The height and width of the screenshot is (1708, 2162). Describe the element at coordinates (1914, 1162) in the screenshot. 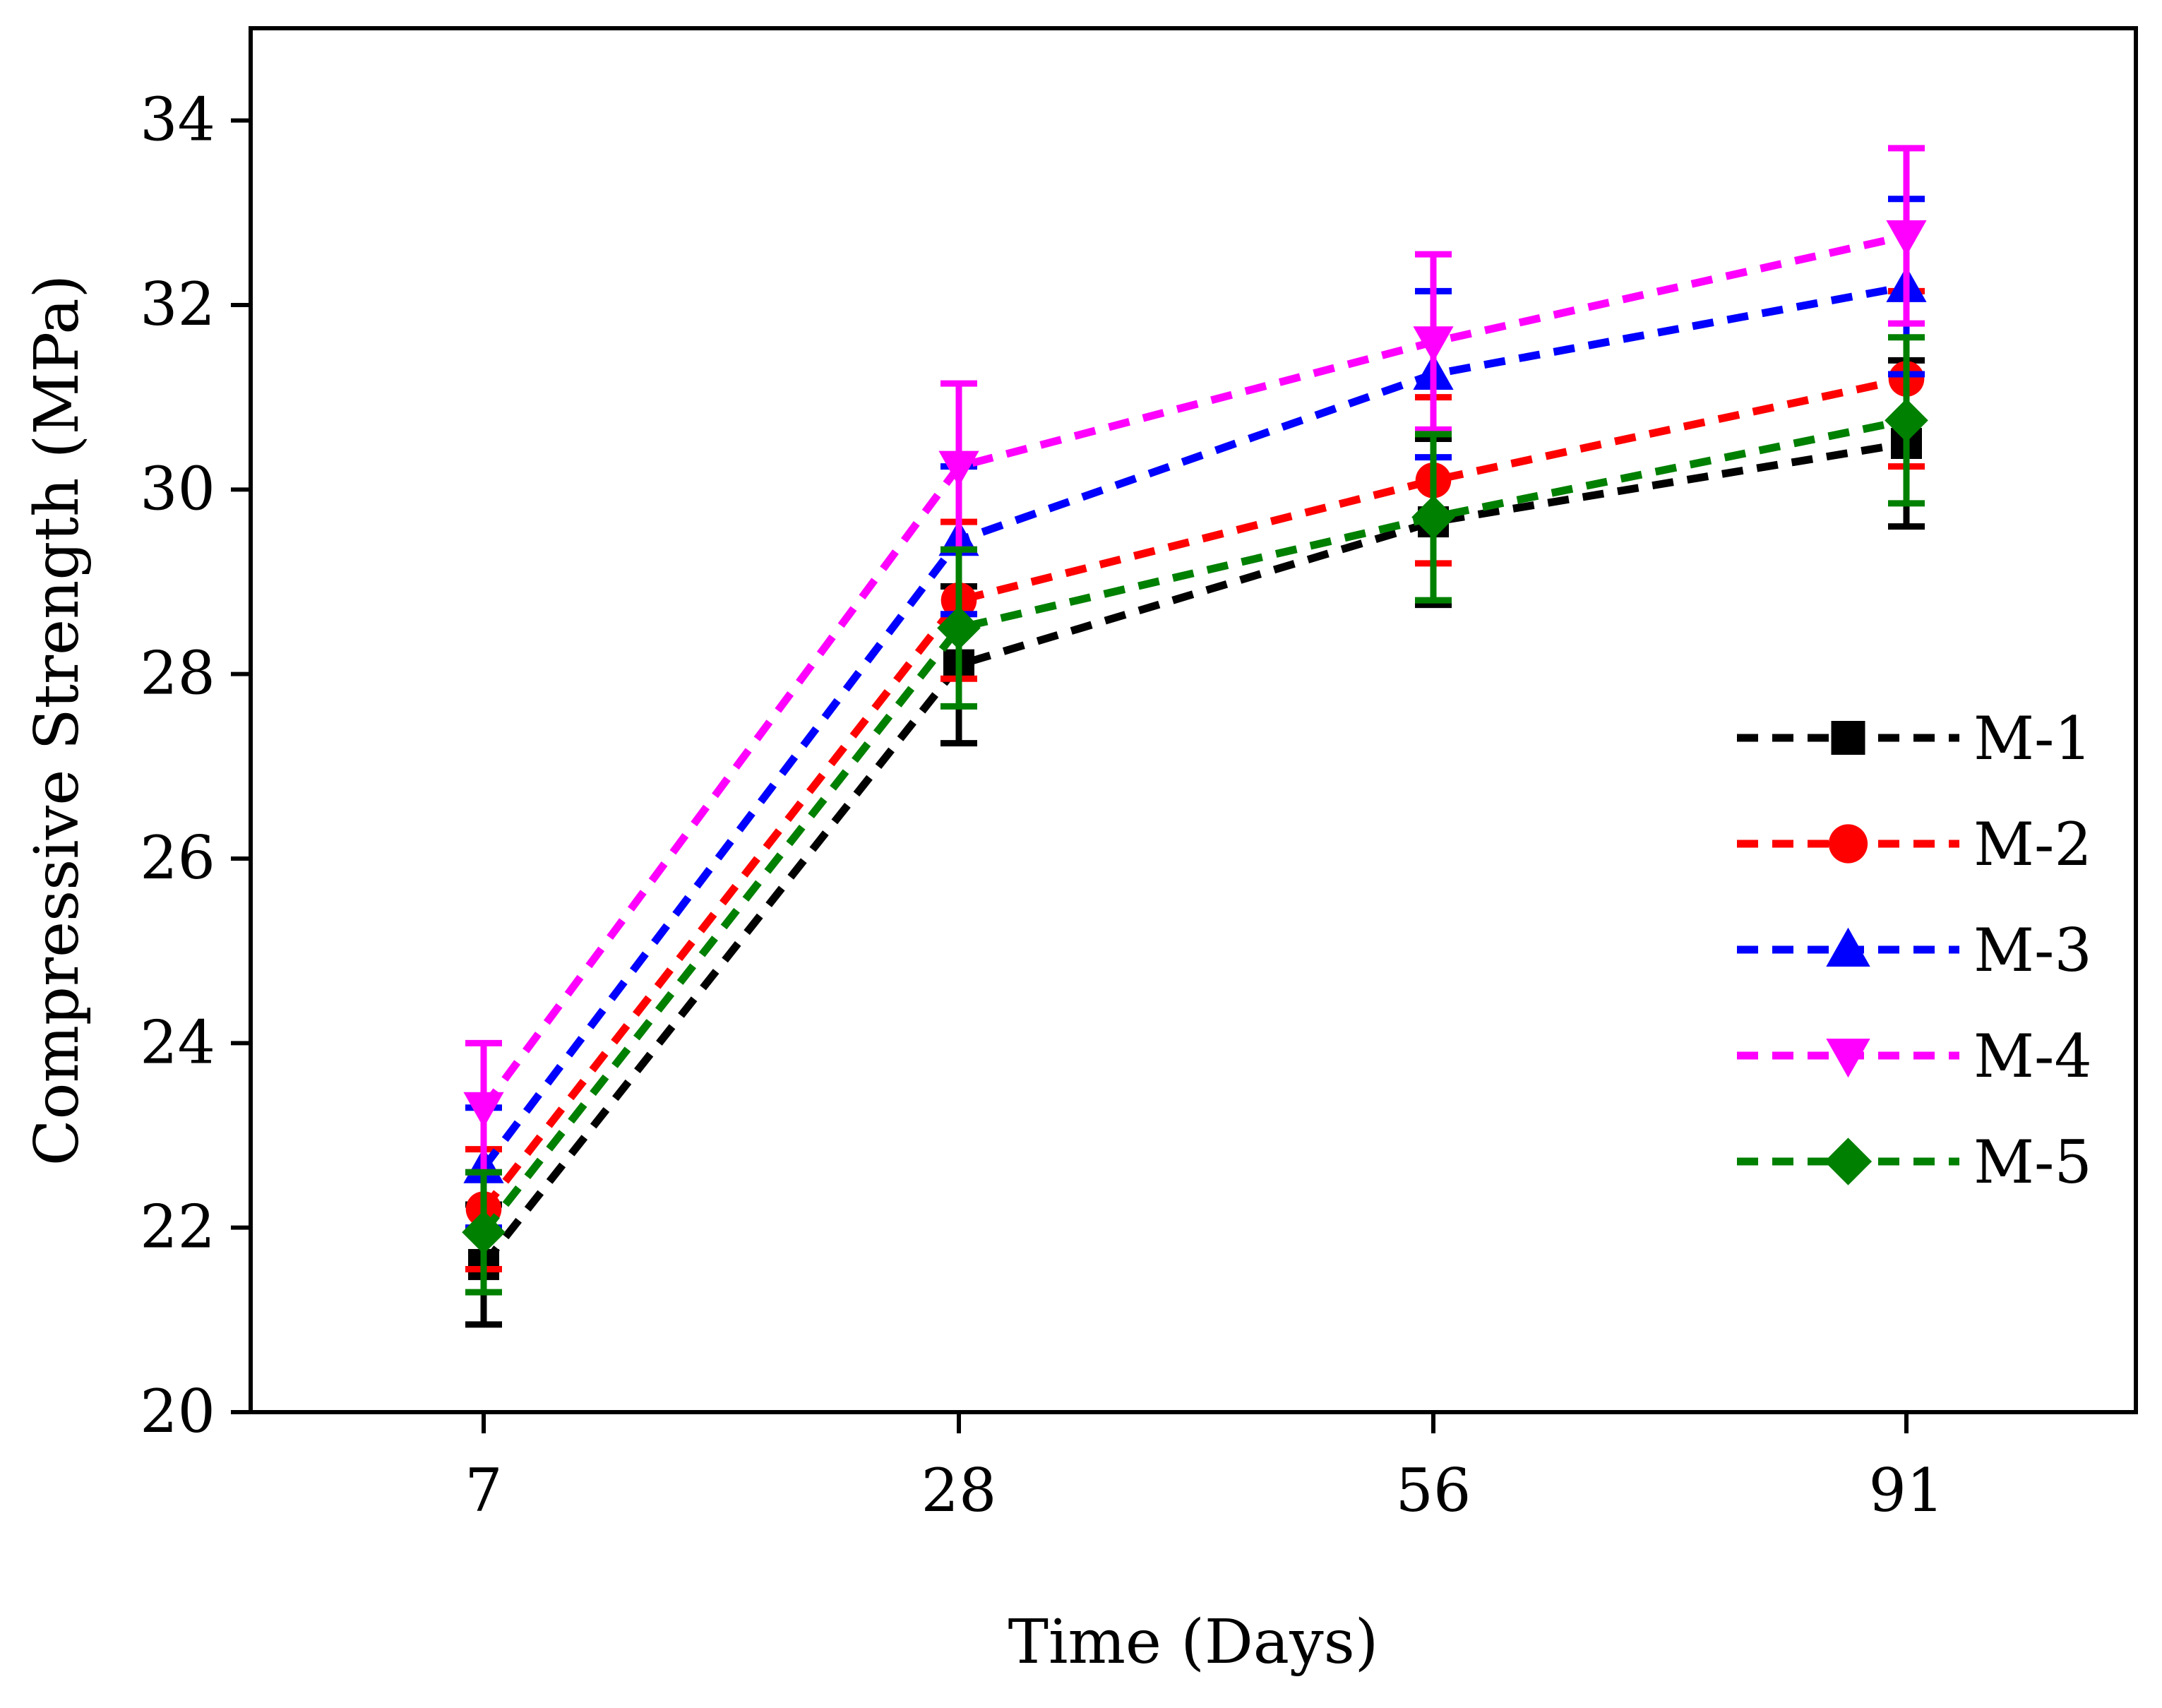

I see `legend-item-m-5: M-5` at that location.